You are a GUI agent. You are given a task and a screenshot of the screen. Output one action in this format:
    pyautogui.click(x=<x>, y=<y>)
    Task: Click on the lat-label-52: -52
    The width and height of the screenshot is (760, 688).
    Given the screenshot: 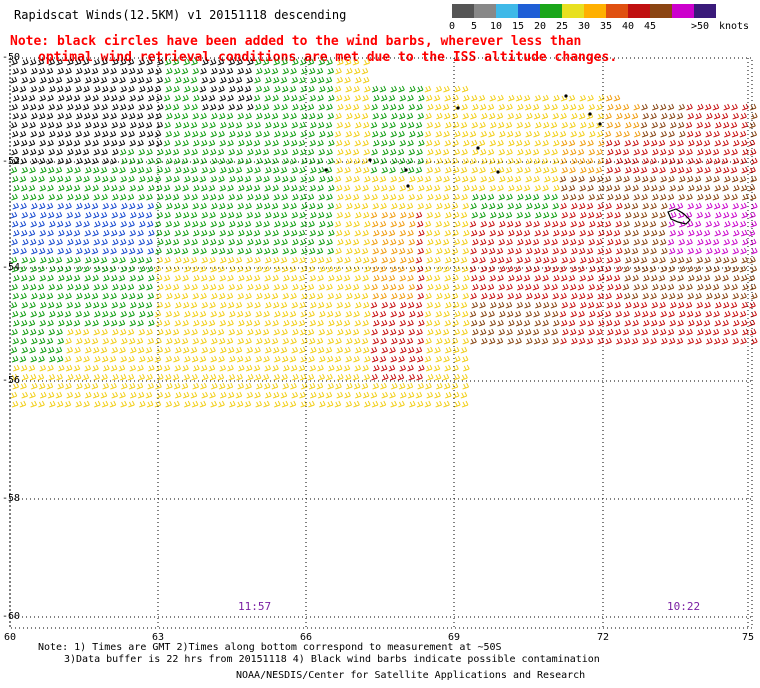 What is the action you would take?
    pyautogui.click(x=11, y=161)
    